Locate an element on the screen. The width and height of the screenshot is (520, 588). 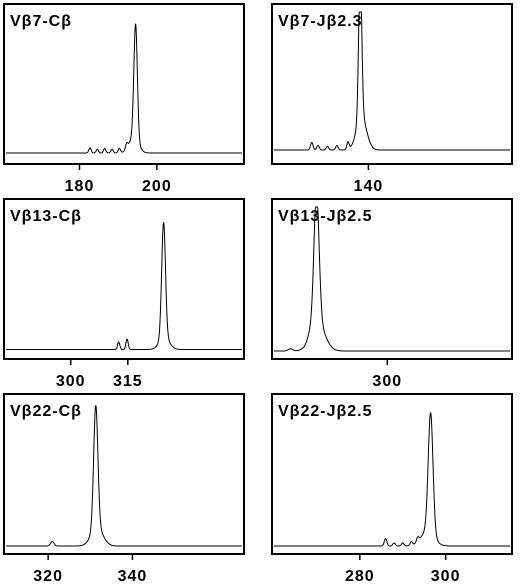
x-tick-label-vb13-jb2-5-300: 300 is located at coordinates (387, 381).